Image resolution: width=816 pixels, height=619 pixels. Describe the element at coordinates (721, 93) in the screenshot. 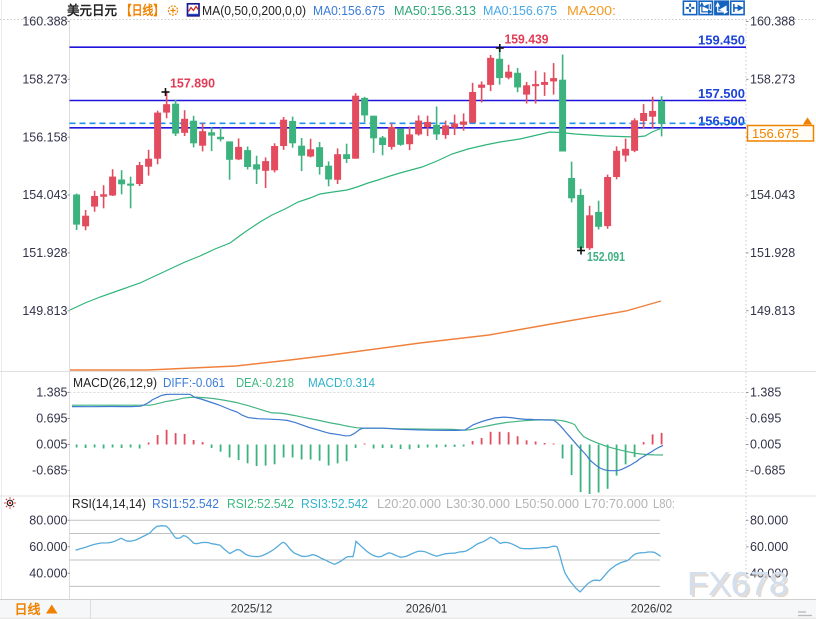

I see `svg-text: 157.500` at that location.